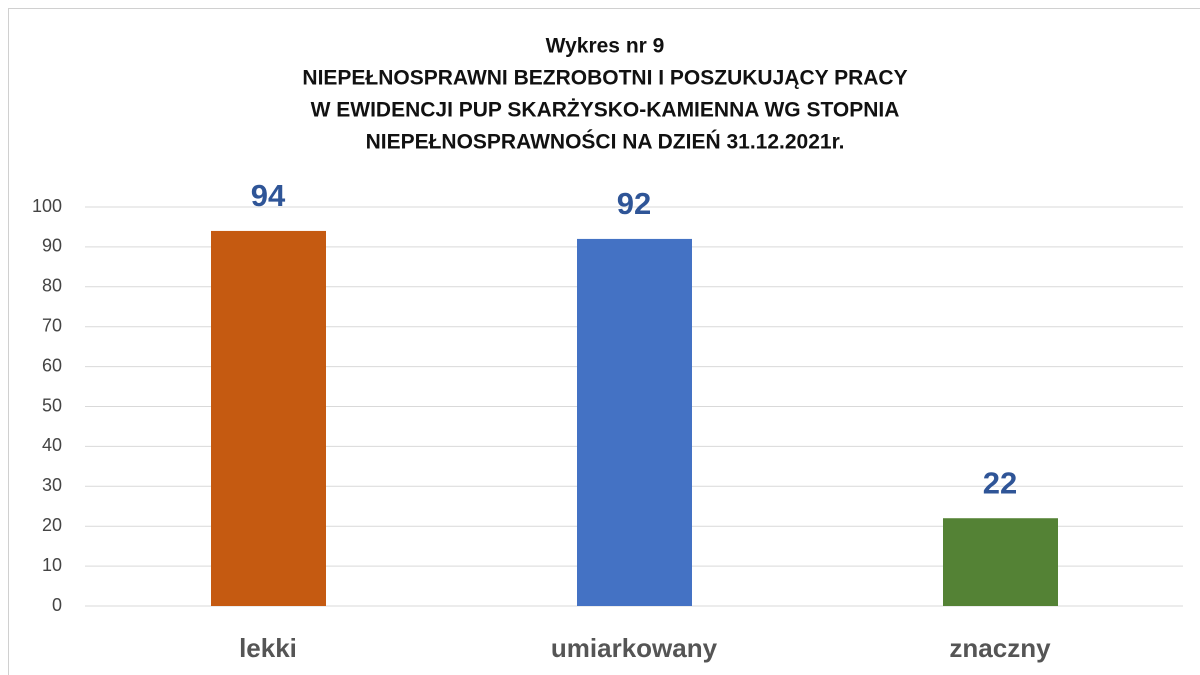  Describe the element at coordinates (57, 605) in the screenshot. I see `y-tick-label: 0` at that location.